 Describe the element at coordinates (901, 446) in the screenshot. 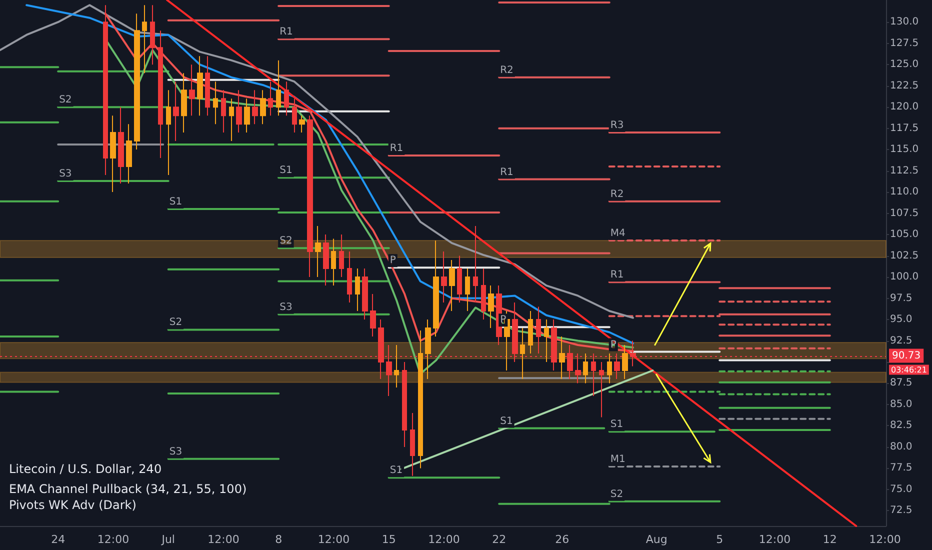

I see `y-tick-label: 80.0` at that location.